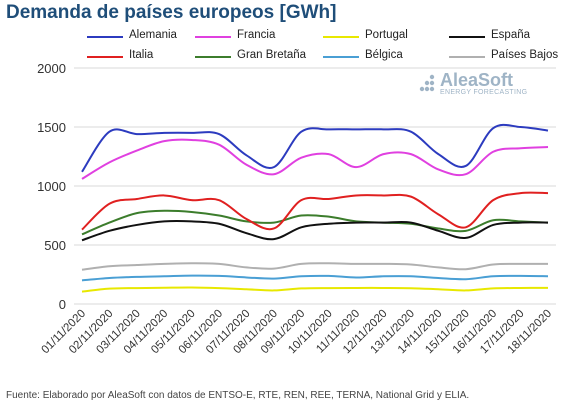  What do you see at coordinates (315, 266) in the screenshot?
I see `series-line-países-bajos` at bounding box center [315, 266].